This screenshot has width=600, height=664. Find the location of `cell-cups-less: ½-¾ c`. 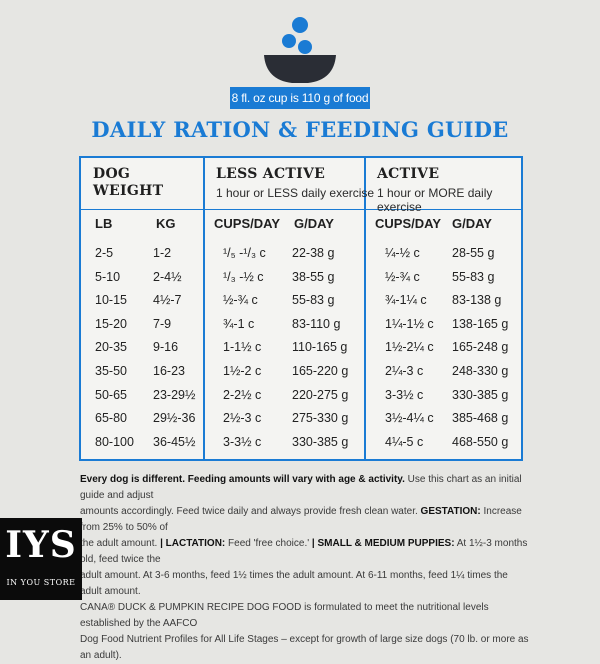

cell-cups-less: ½-¾ c is located at coordinates (240, 300).